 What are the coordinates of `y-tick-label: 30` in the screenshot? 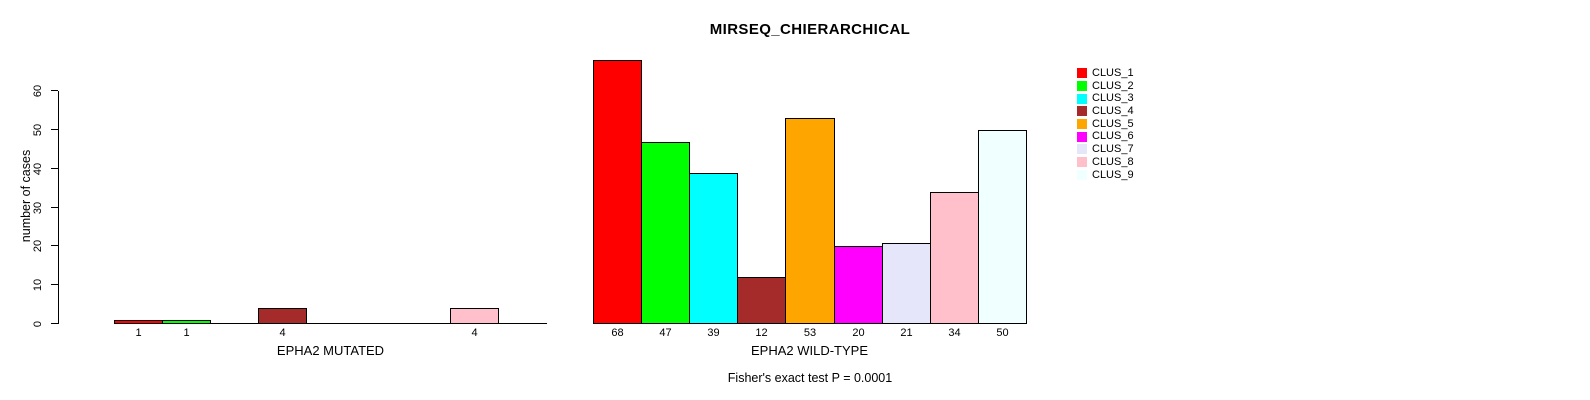 It's located at (38, 207).